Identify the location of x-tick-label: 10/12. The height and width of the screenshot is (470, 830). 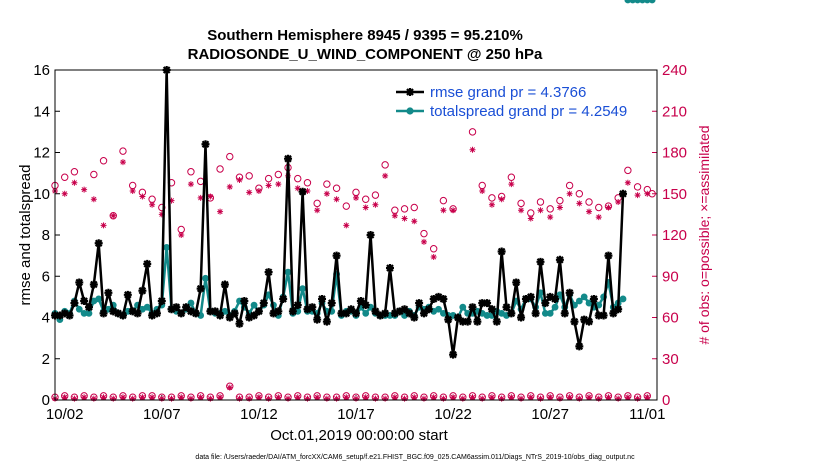
(259, 414).